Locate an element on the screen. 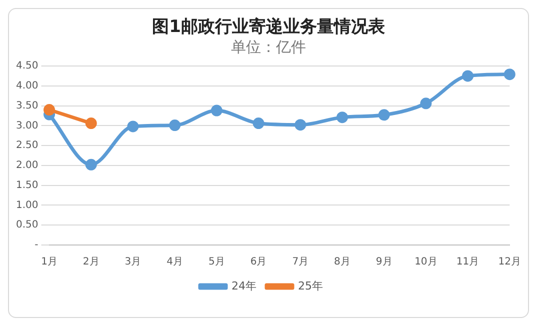 The width and height of the screenshot is (539, 328). legend-label: 25年 is located at coordinates (310, 285).